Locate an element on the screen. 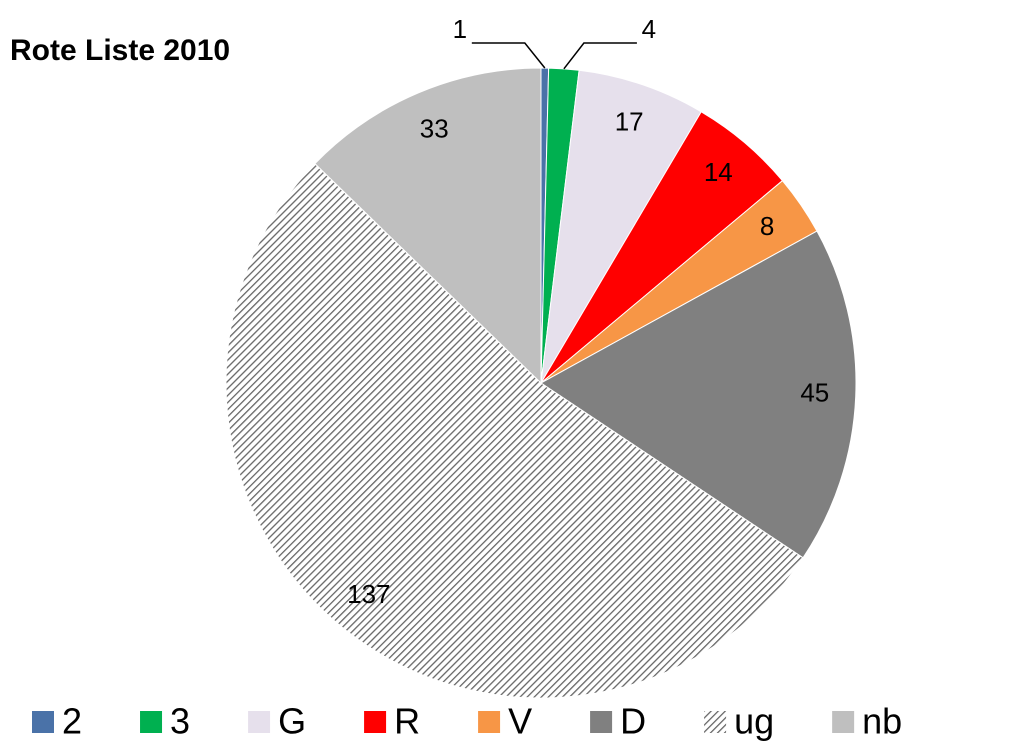 The image size is (1017, 754). legend-label: nb is located at coordinates (882, 721).